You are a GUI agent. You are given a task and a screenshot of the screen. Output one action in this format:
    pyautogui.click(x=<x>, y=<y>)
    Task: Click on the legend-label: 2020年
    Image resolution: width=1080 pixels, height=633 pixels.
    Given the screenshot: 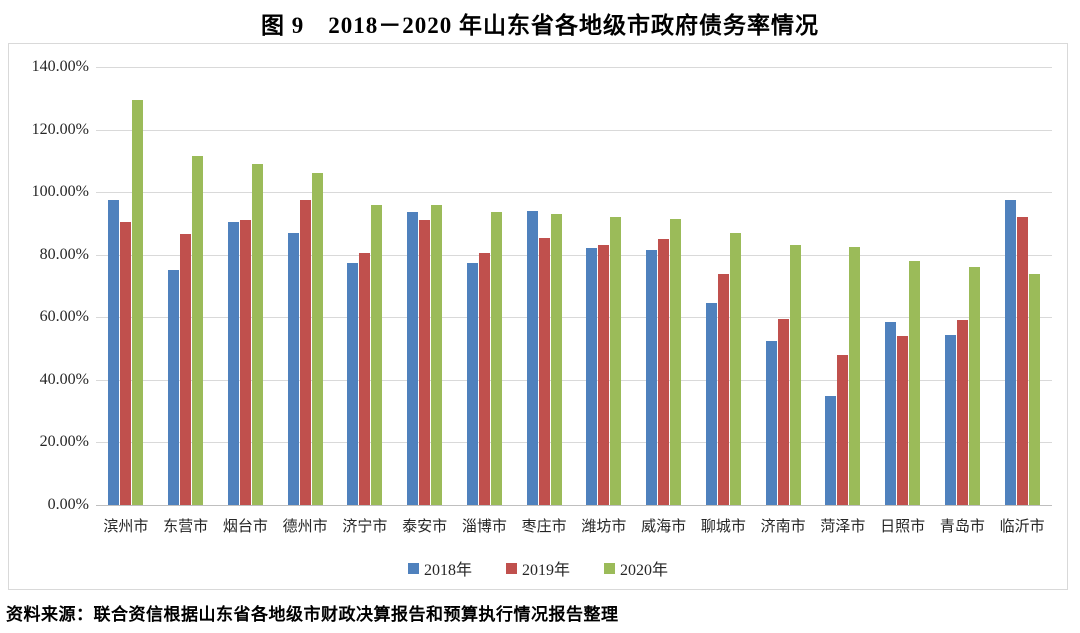 What is the action you would take?
    pyautogui.click(x=644, y=570)
    